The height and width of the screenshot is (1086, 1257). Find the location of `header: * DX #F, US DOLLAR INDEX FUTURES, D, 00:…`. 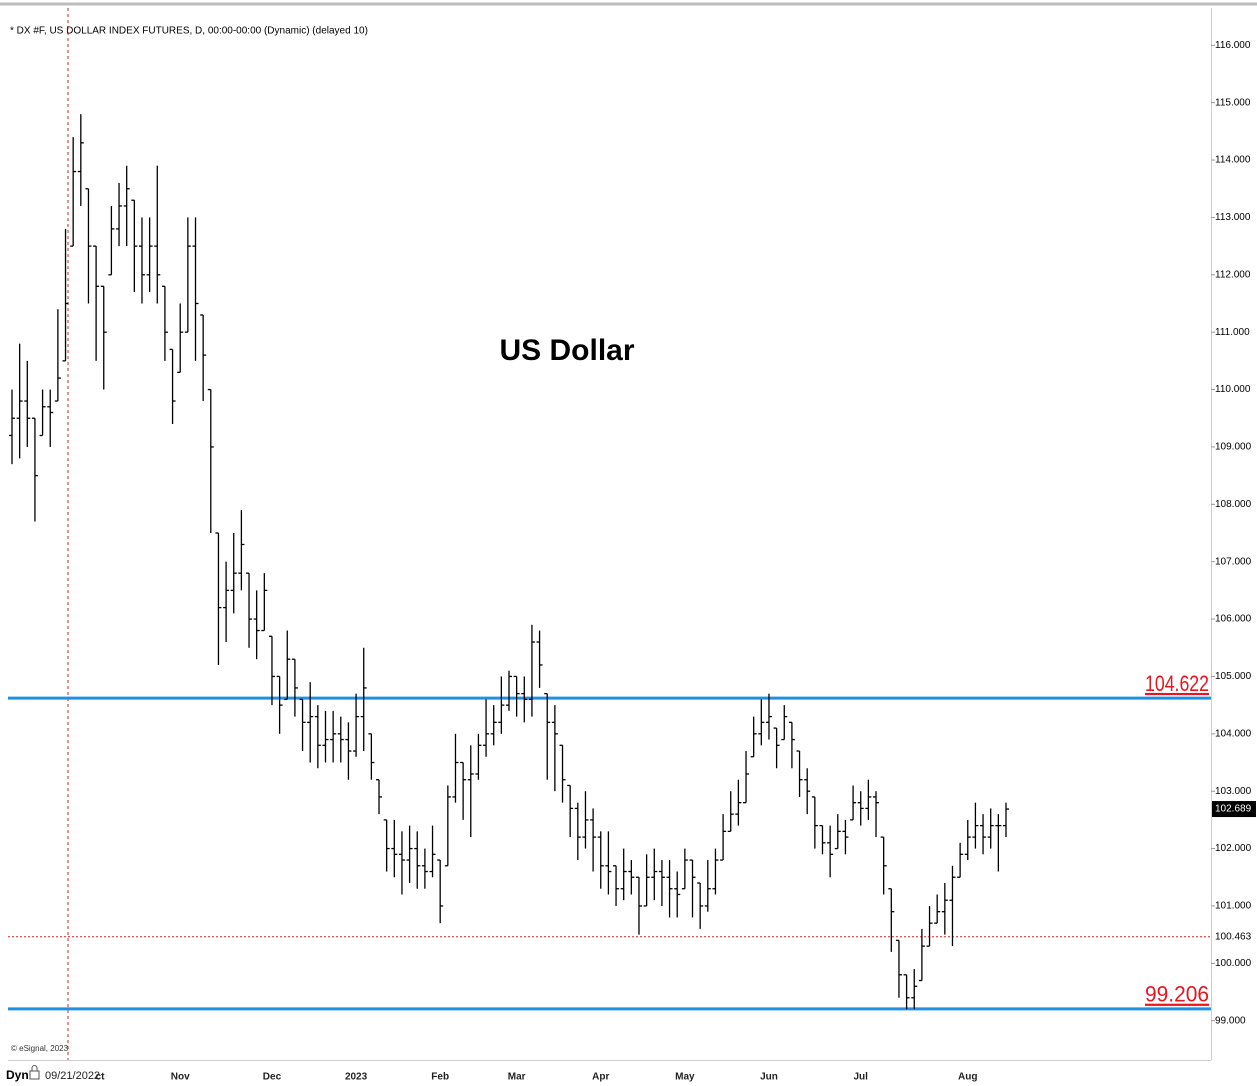

header: * DX #F, US DOLLAR INDEX FUTURES, D, 00:… is located at coordinates (189, 31).